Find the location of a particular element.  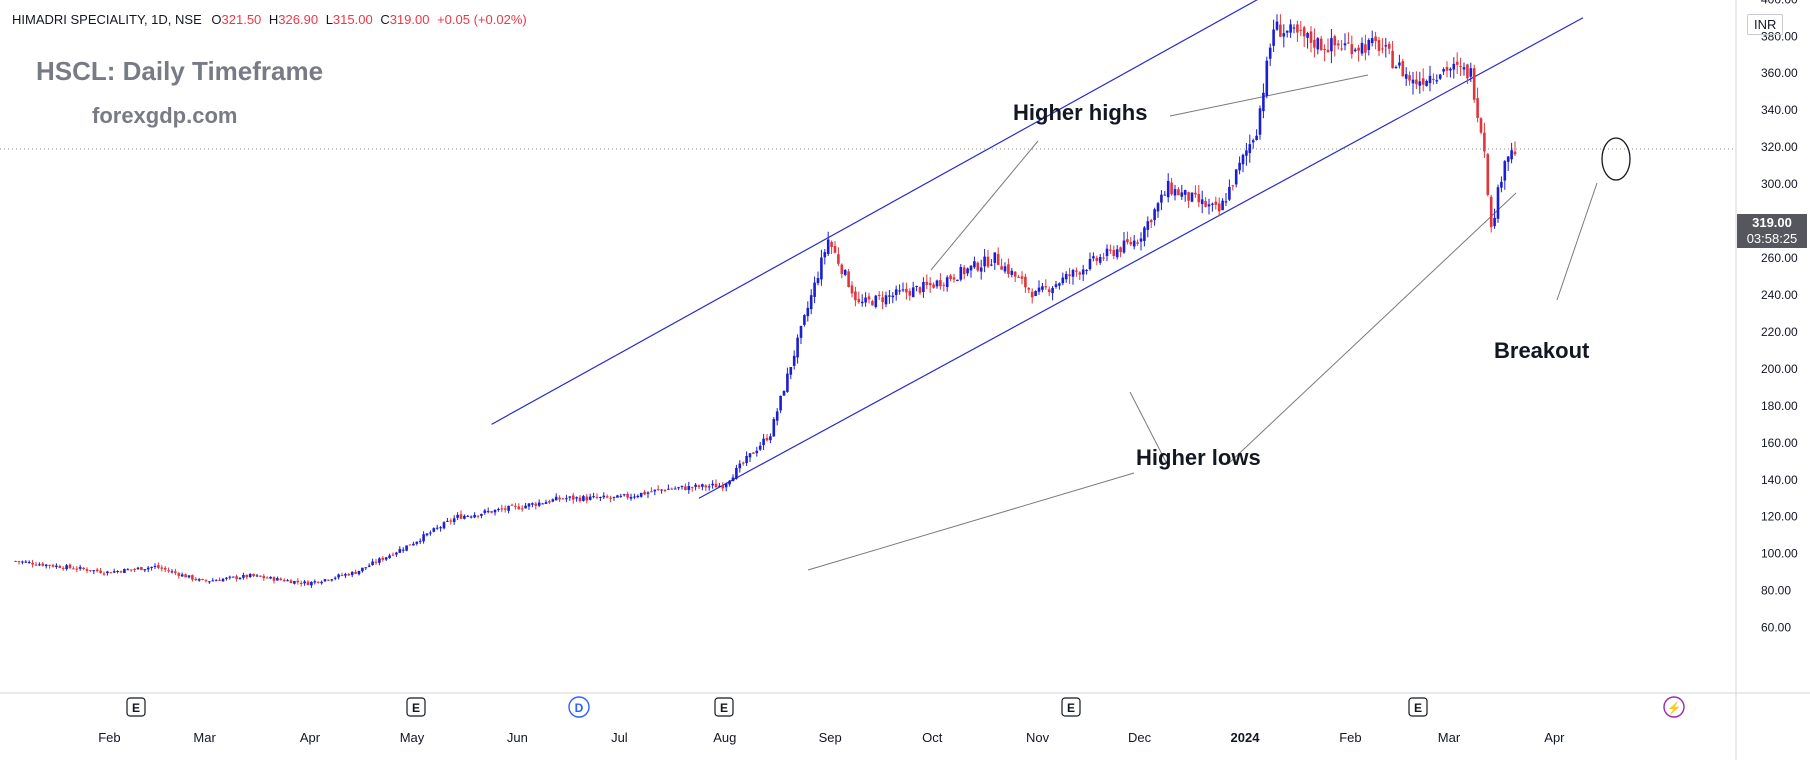

time-tick-label: Dec is located at coordinates (1140, 737).